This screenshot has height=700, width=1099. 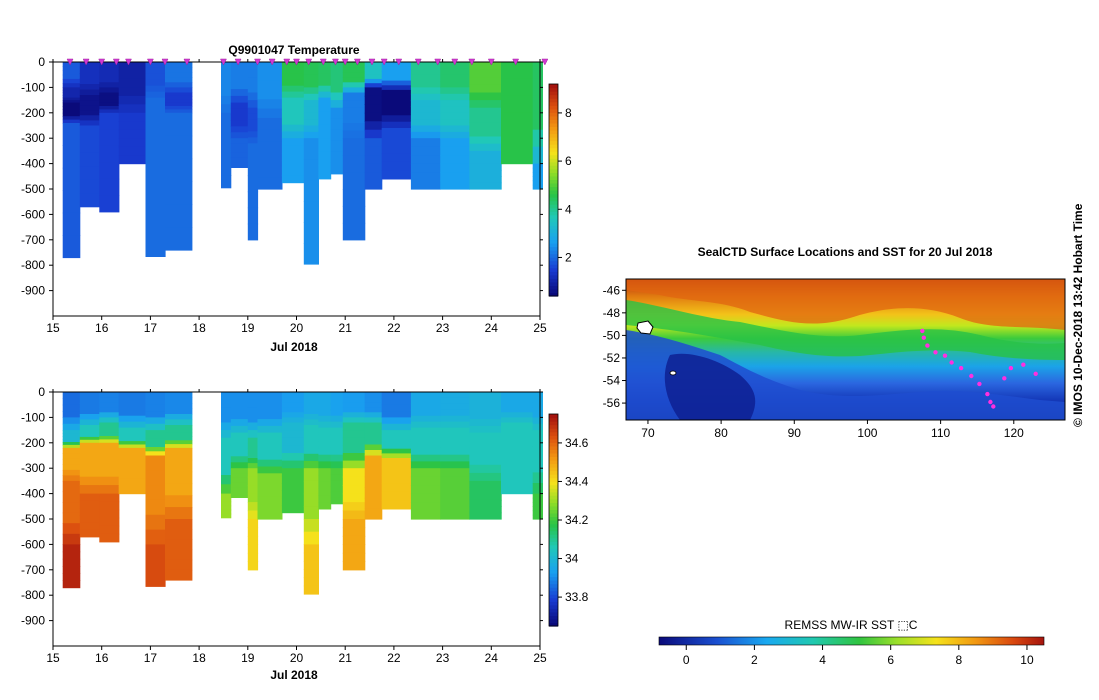 I want to click on x-tick-label: 21, so click(x=346, y=658).